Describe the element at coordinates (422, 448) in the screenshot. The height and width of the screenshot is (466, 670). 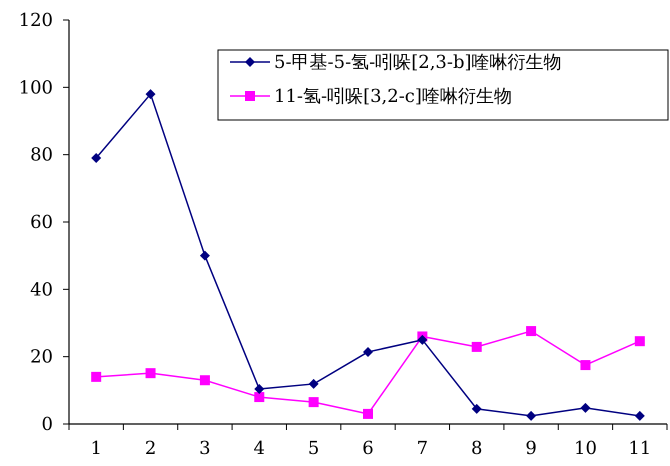
I see `x-tick-label: 7` at that location.